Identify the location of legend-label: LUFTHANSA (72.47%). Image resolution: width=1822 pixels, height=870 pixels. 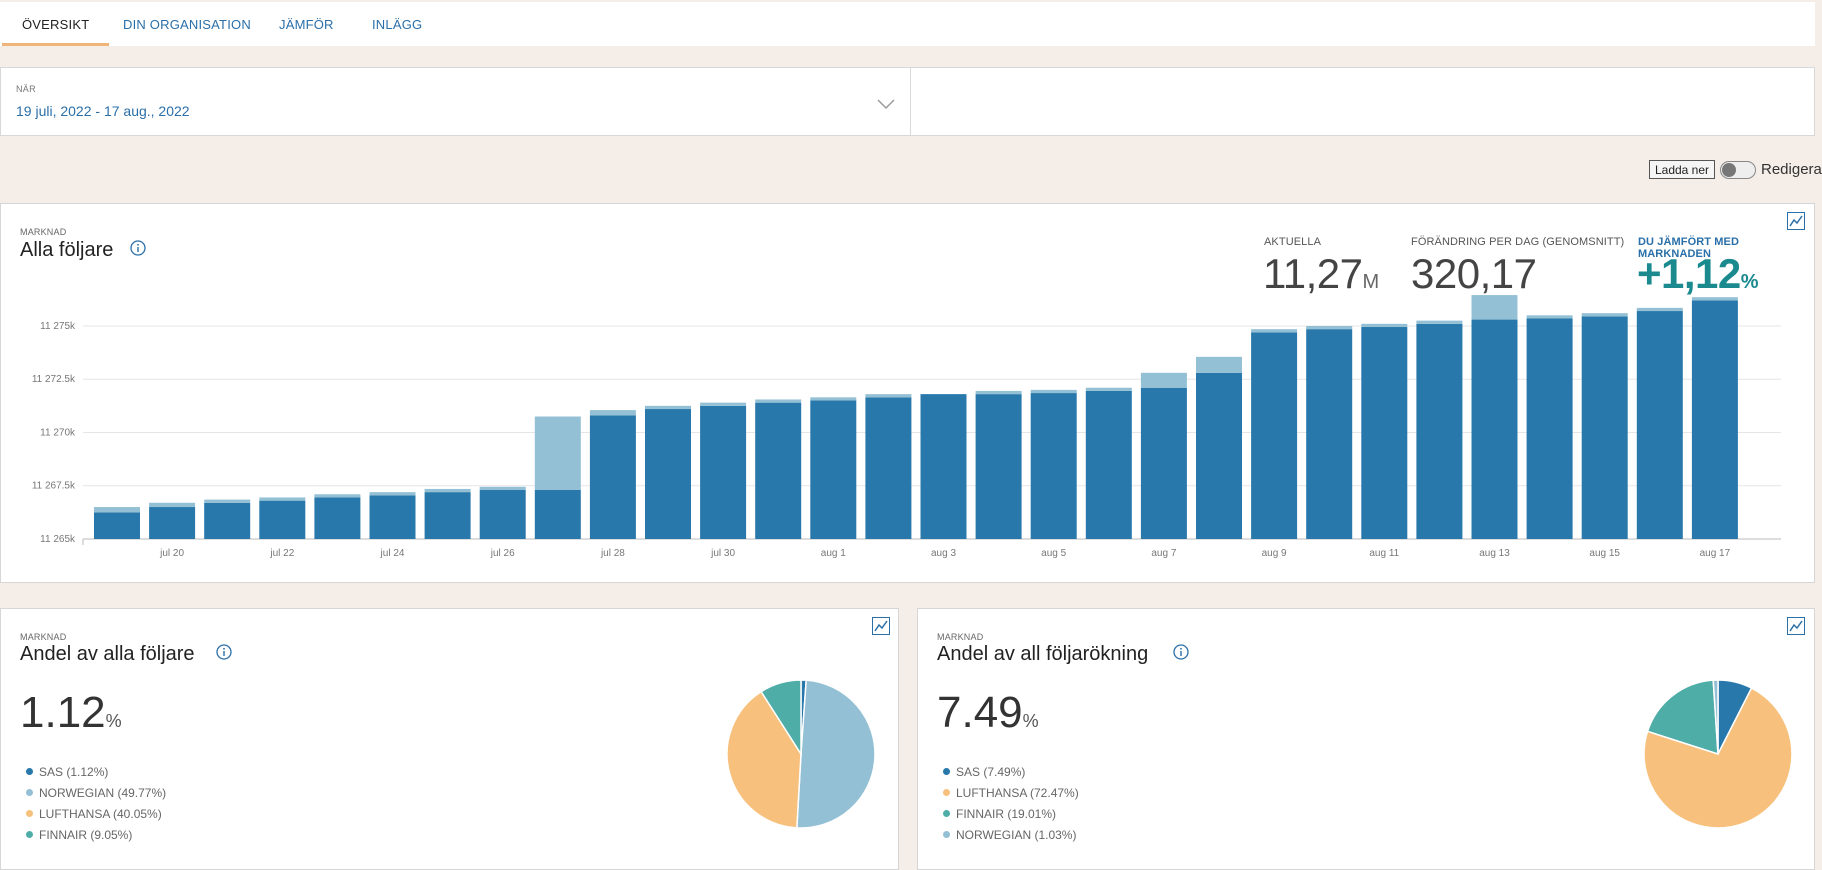
(1017, 792).